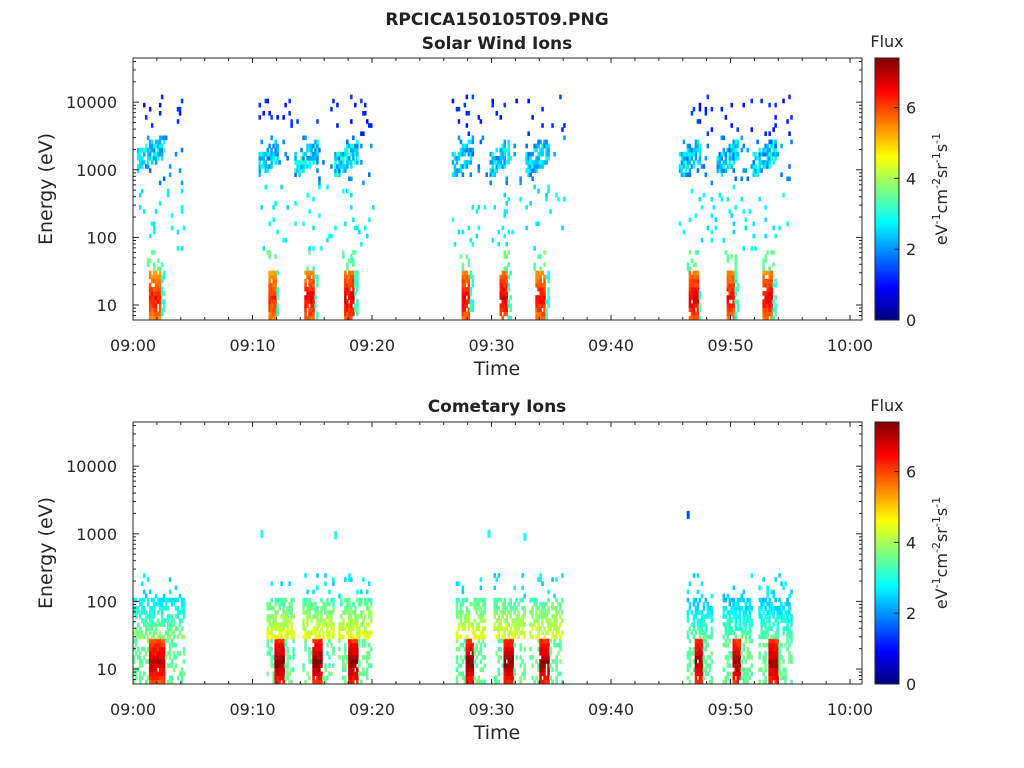  What do you see at coordinates (46, 189) in the screenshot?
I see `y-axis-label: Energy (eV)` at bounding box center [46, 189].